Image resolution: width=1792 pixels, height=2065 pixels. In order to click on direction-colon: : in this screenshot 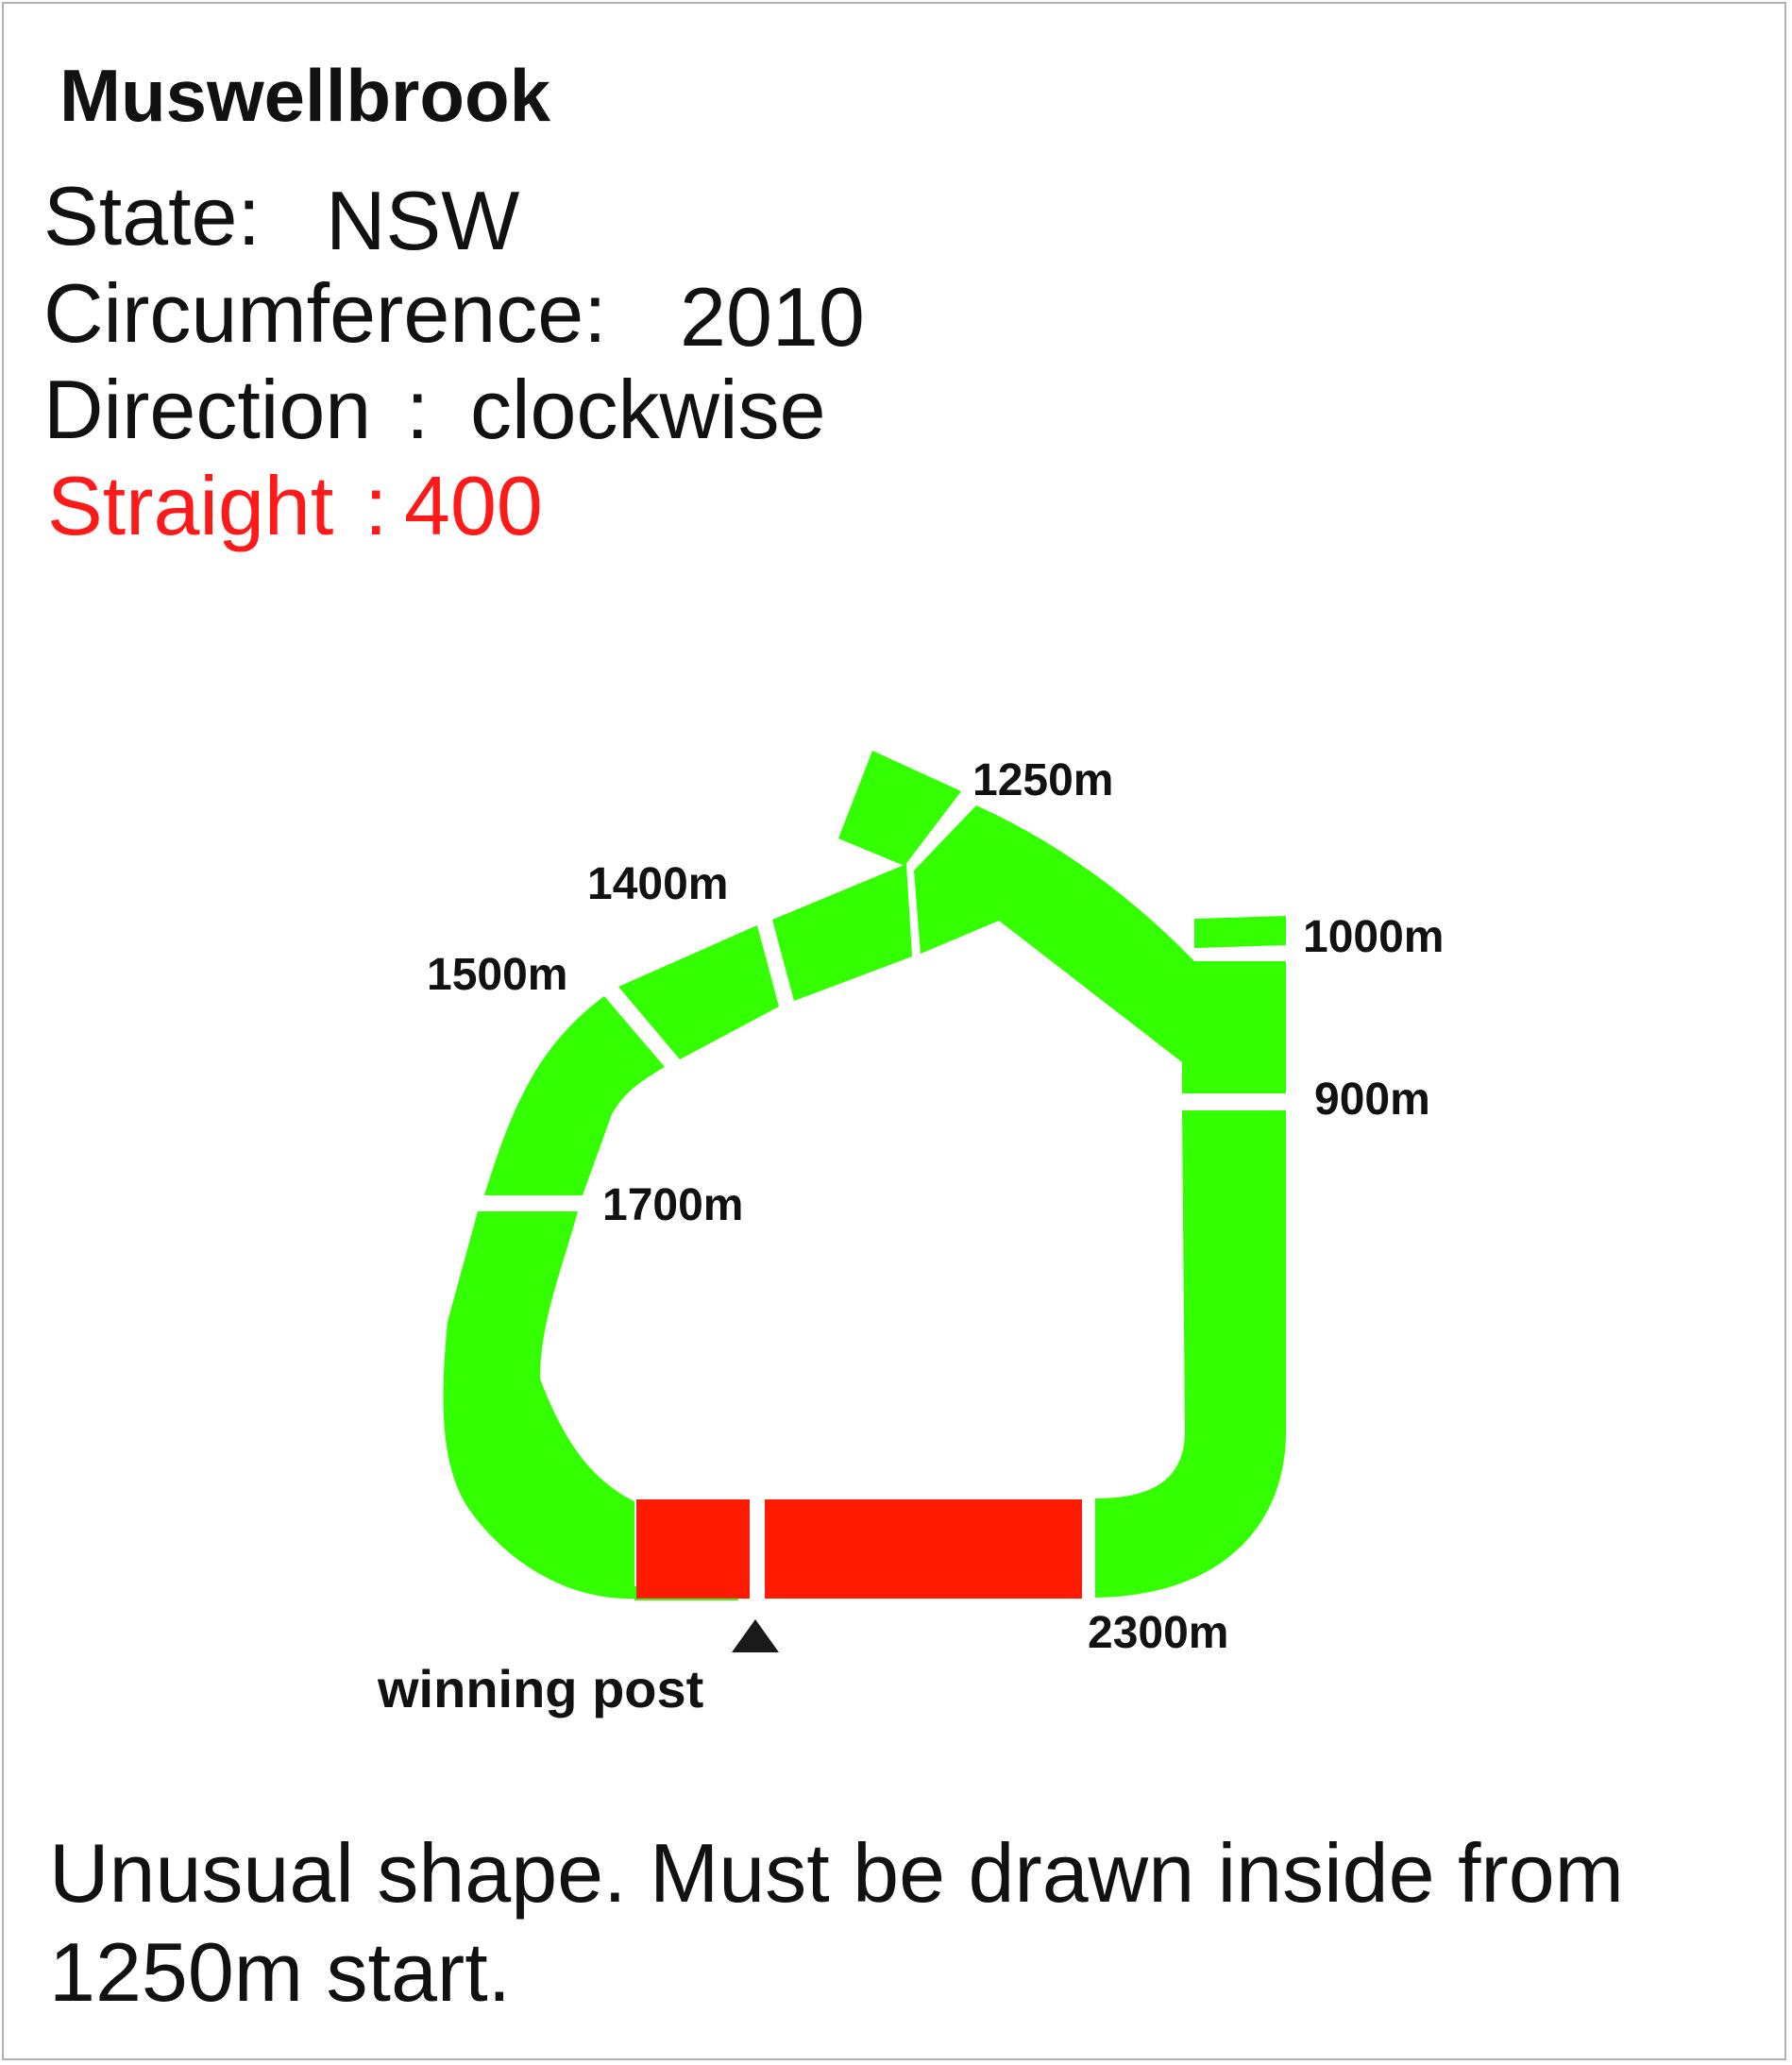, I will do `click(418, 410)`.